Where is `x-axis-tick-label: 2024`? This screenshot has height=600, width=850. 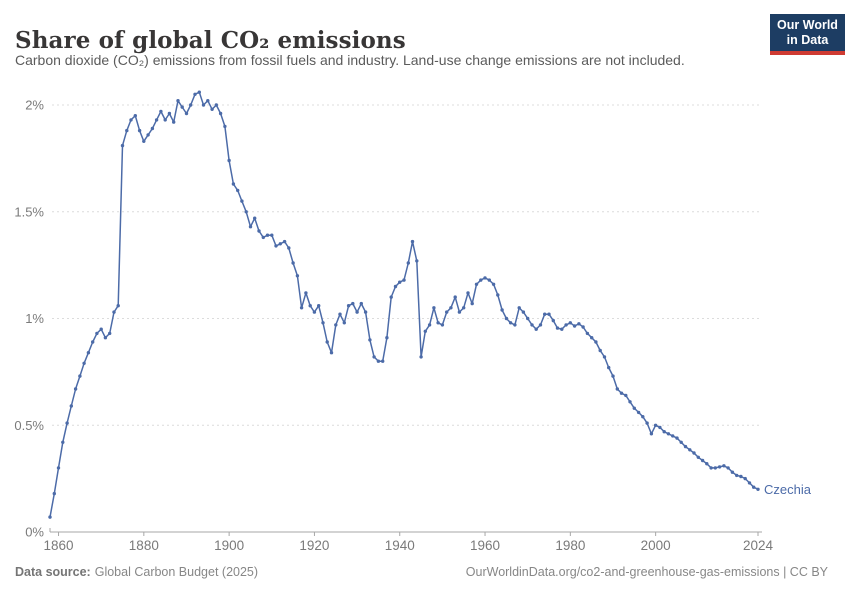
x-axis-tick-label: 2024 is located at coordinates (758, 545).